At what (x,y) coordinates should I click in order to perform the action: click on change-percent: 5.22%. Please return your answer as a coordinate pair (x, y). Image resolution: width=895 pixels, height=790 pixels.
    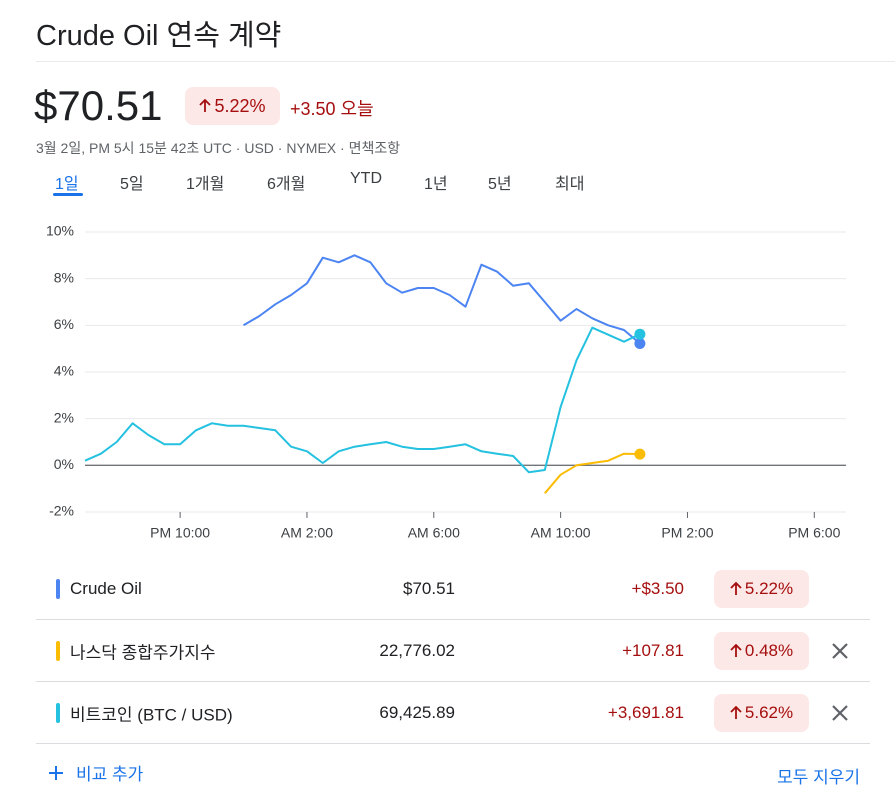
    Looking at the image, I should click on (240, 105).